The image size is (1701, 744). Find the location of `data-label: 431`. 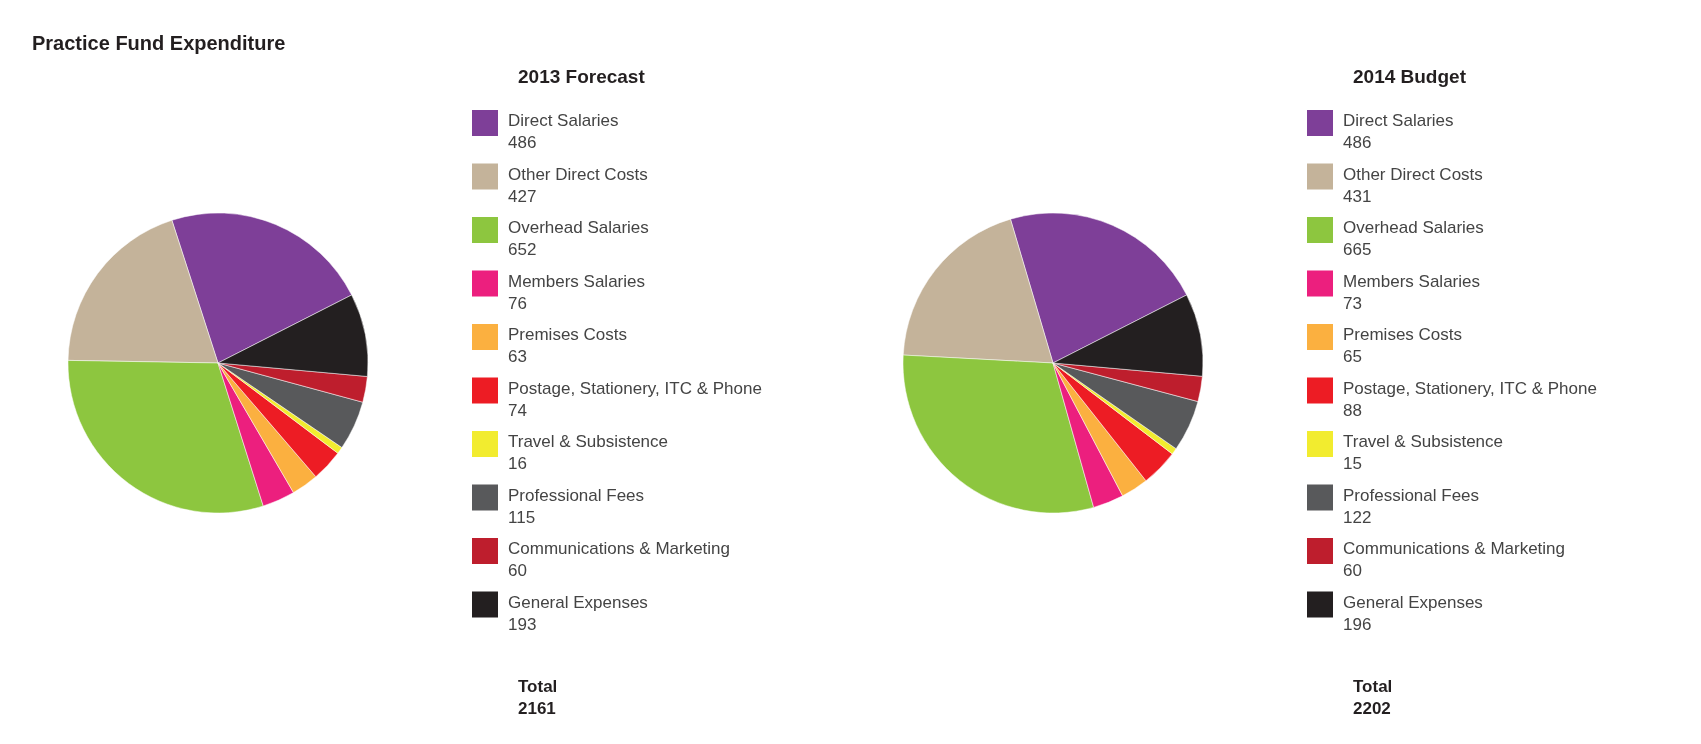

data-label: 431 is located at coordinates (1357, 196).